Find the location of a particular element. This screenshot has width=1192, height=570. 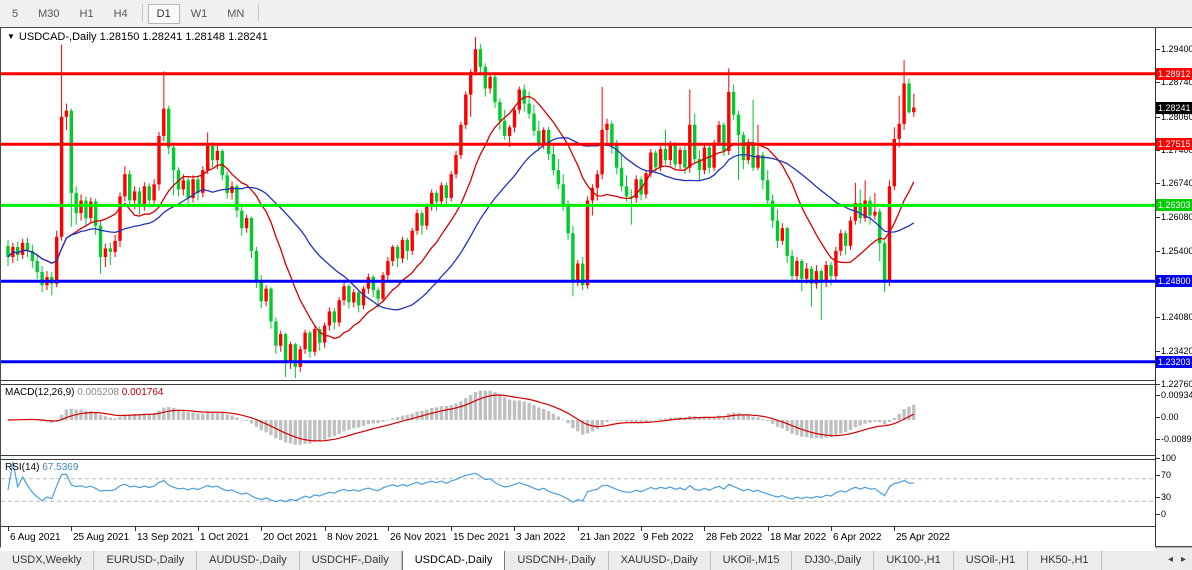

timeframe-buttons: 5 M30 H1 H4 D1 W1 MN is located at coordinates (132, 13).